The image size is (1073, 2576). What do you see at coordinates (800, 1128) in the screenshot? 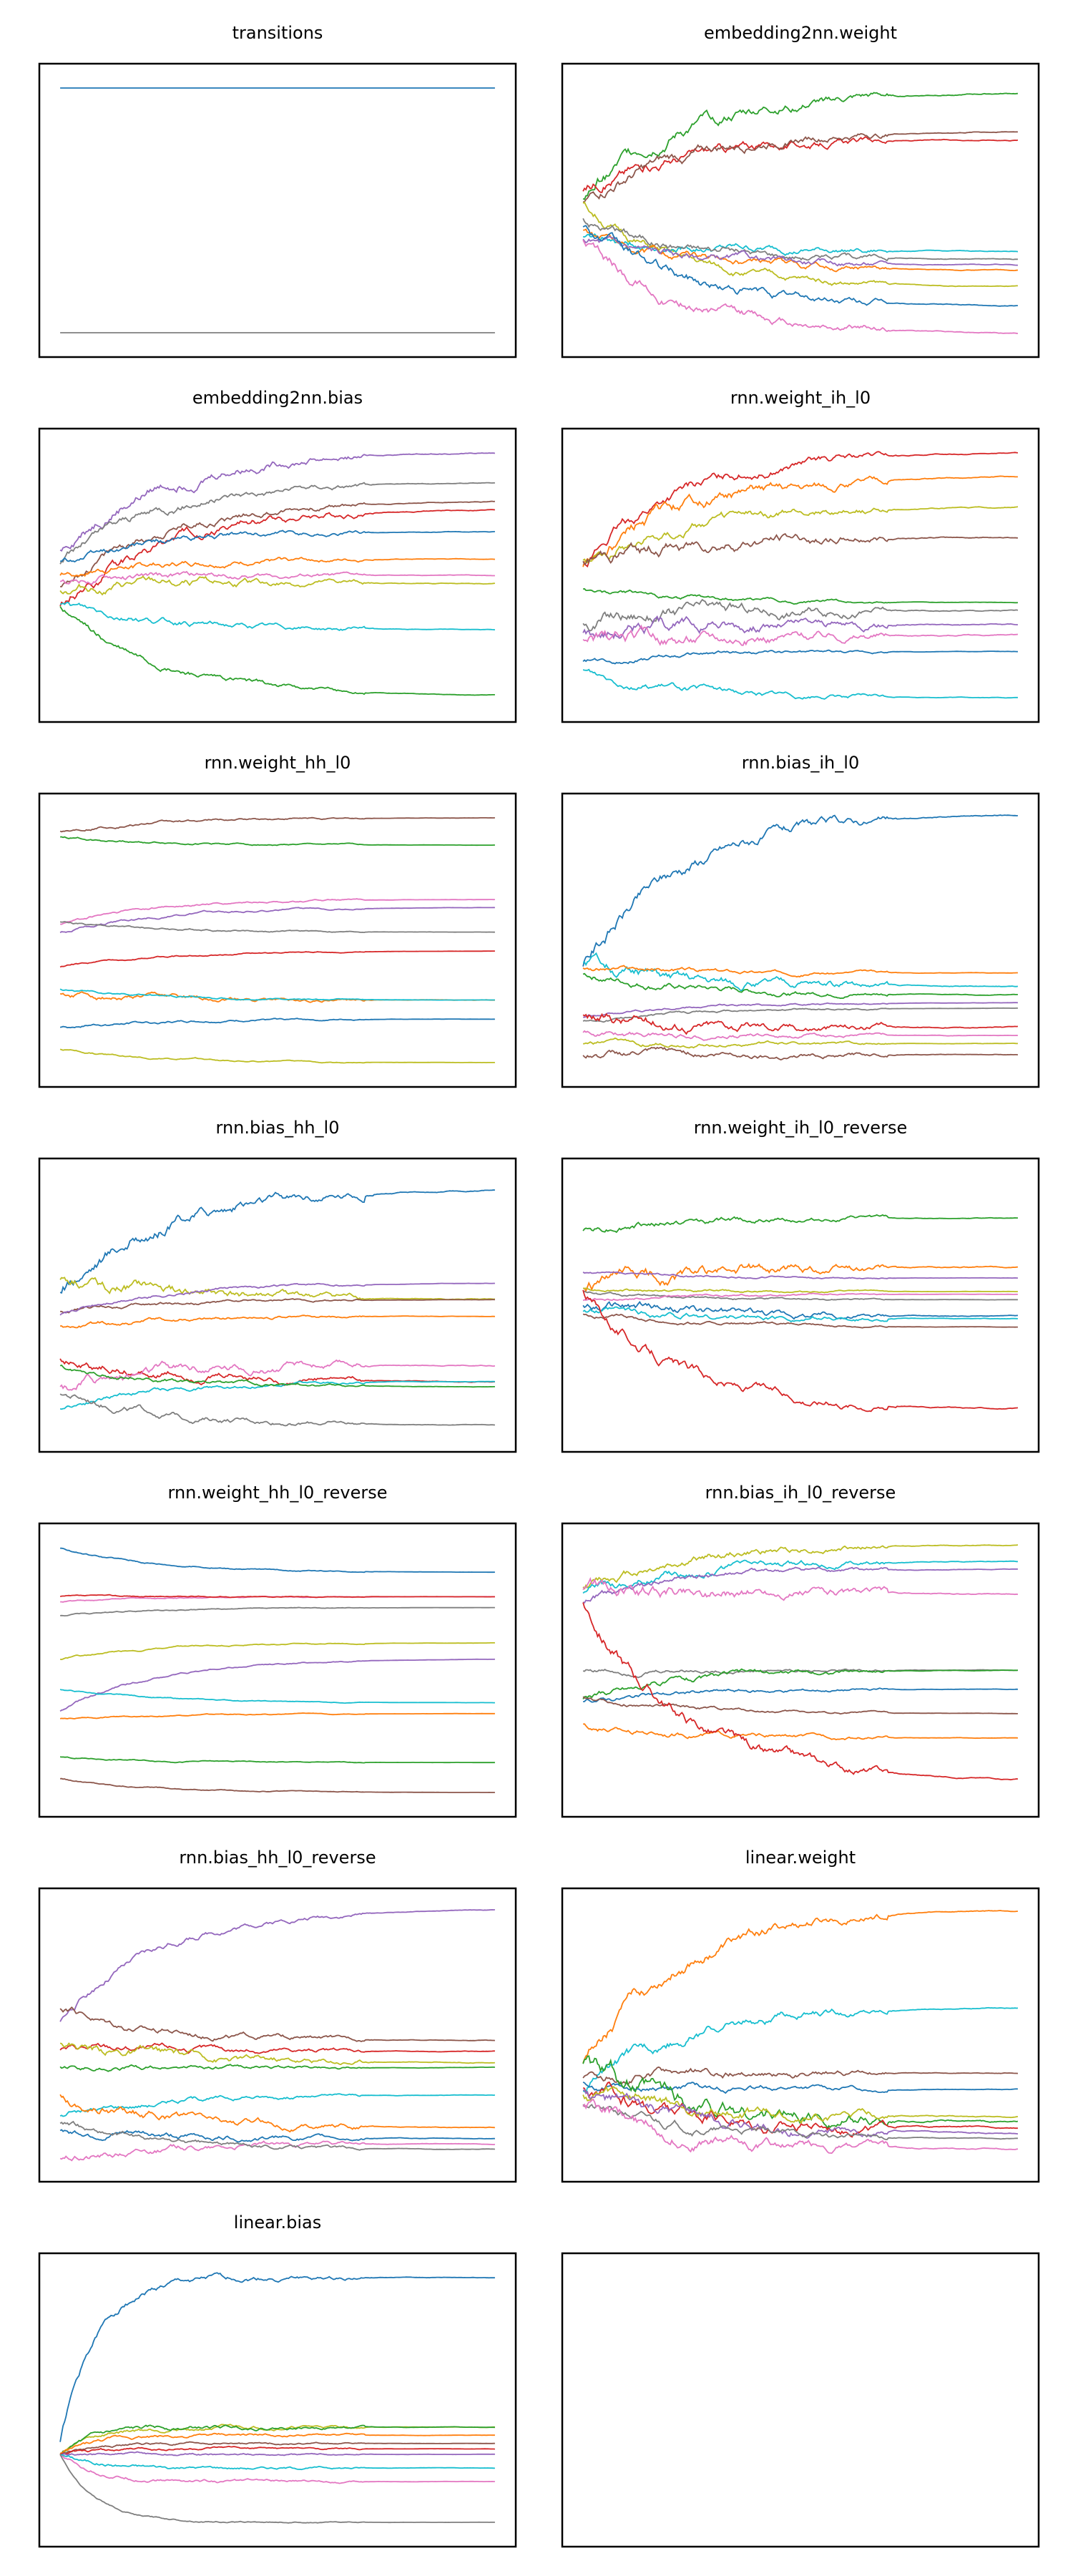
I see `subplot-title: rnn.weight_ih_l0_reverse` at bounding box center [800, 1128].